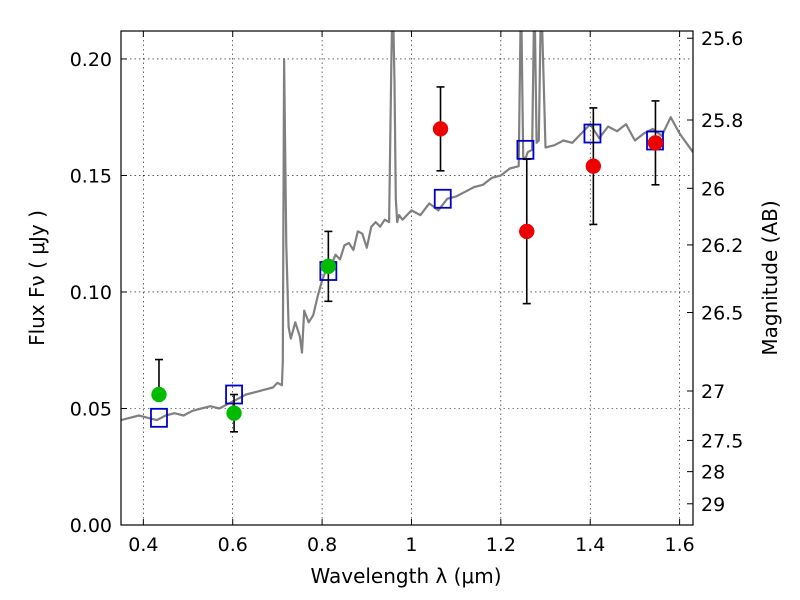  I want to click on x-tick-label: 1.6, so click(679, 545).